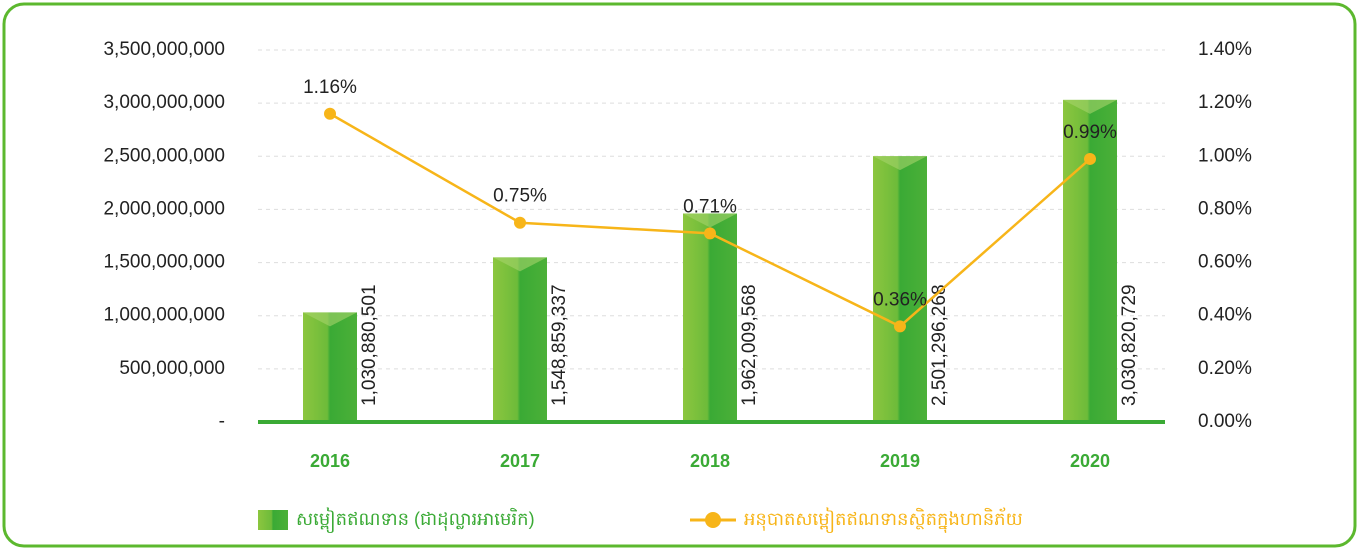 Image resolution: width=1359 pixels, height=550 pixels. Describe the element at coordinates (939, 345) in the screenshot. I see `bar-value-label: 2,501,296,268` at that location.